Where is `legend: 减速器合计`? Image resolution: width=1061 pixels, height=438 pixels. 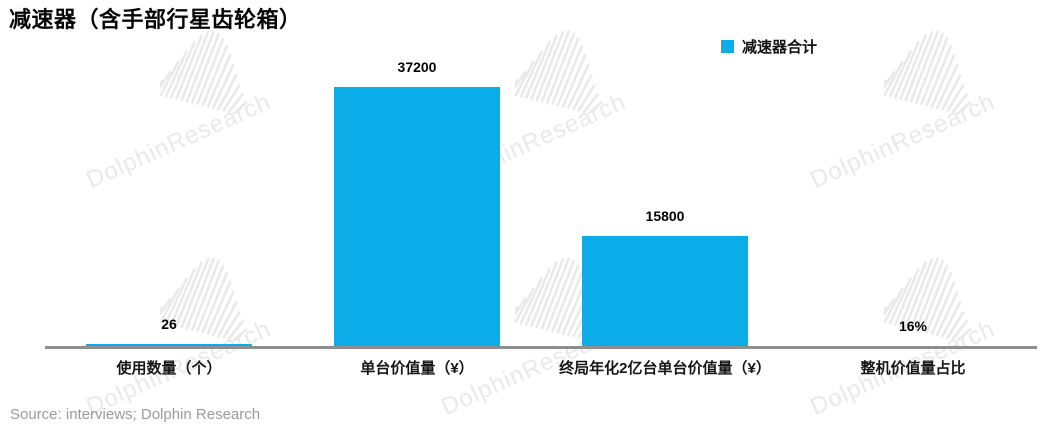 legend: 减速器合计 is located at coordinates (769, 46).